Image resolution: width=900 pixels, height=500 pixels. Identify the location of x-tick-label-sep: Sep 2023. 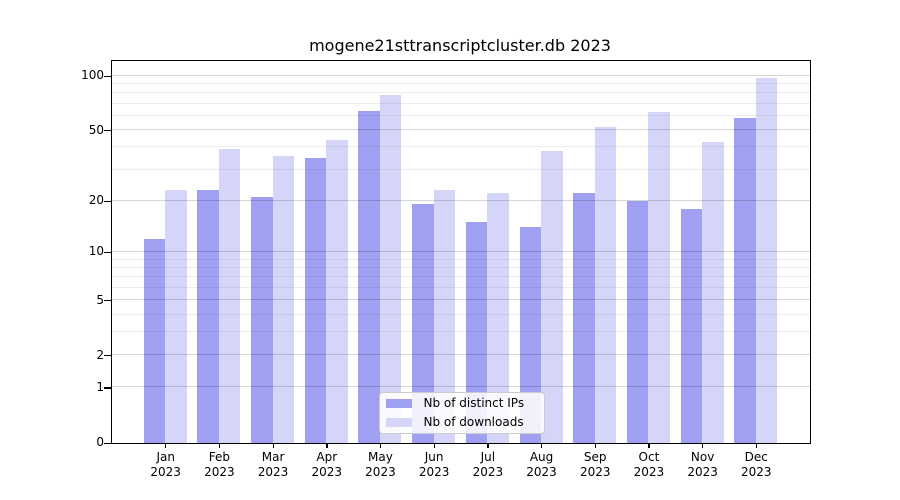
(595, 465).